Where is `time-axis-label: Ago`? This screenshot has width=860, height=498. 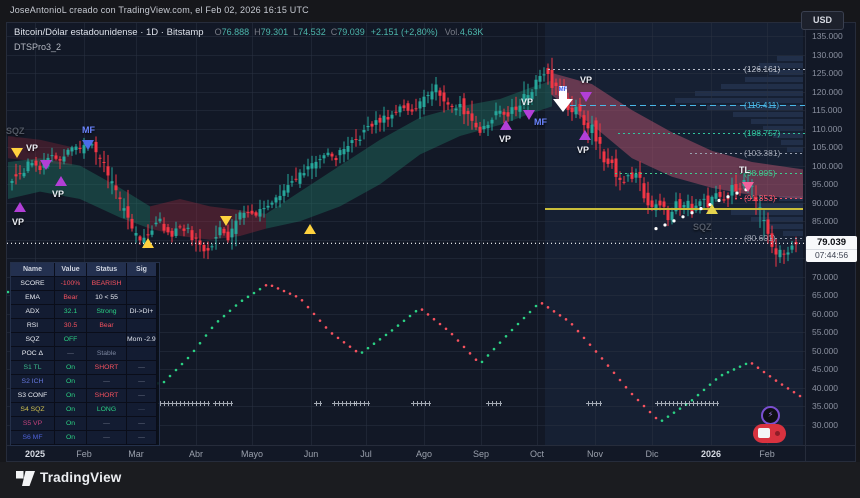
time-axis-label: Ago is located at coordinates (424, 454).